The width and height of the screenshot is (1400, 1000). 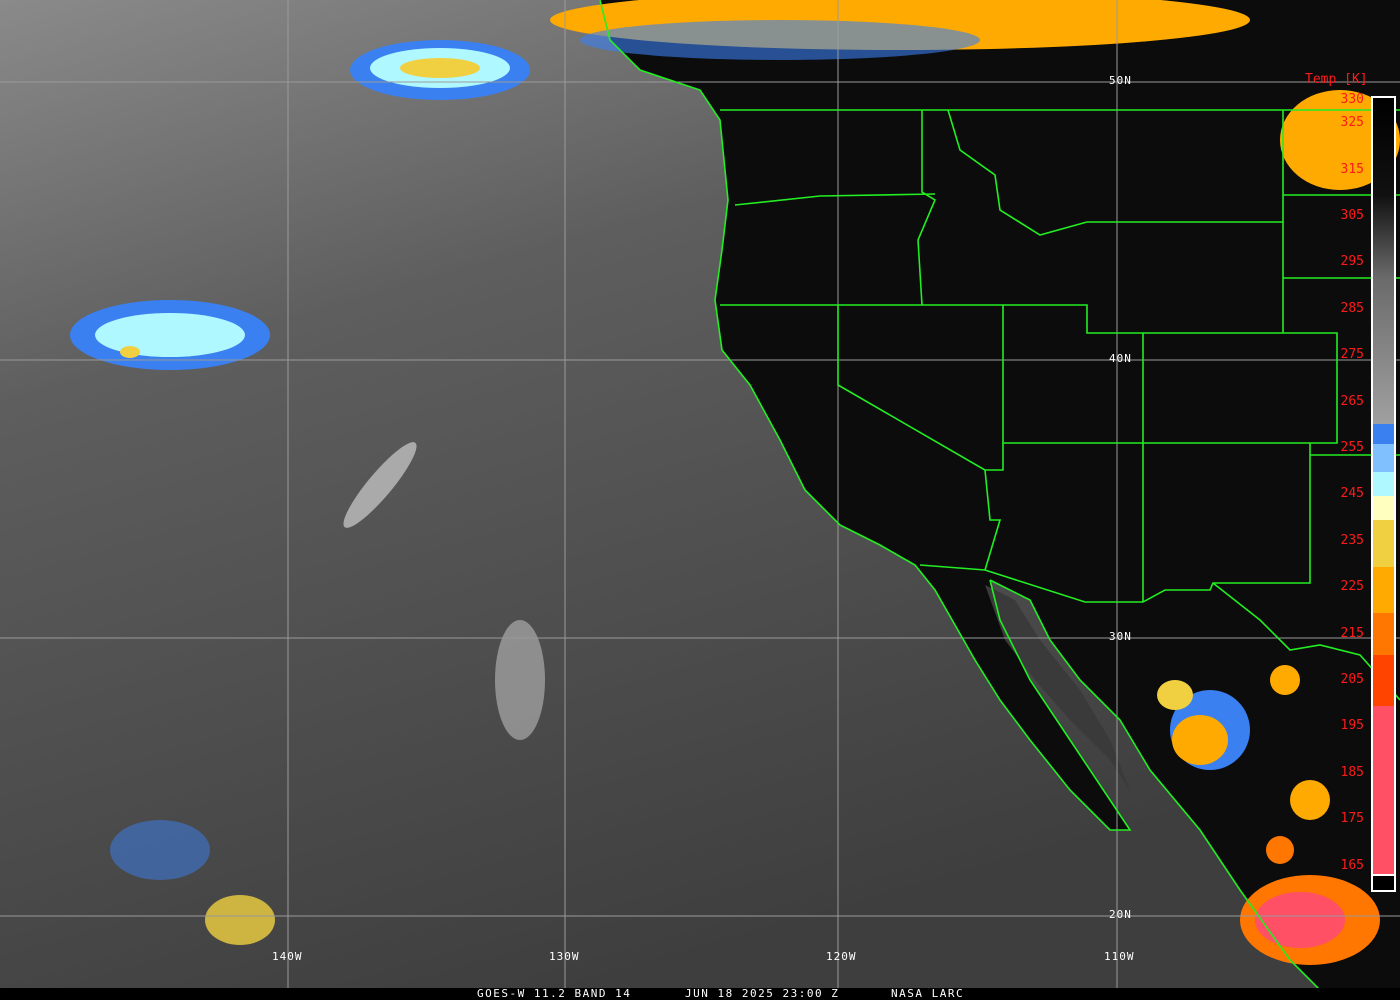 What do you see at coordinates (1352, 169) in the screenshot?
I see `colorbar-tick-label: 315` at bounding box center [1352, 169].